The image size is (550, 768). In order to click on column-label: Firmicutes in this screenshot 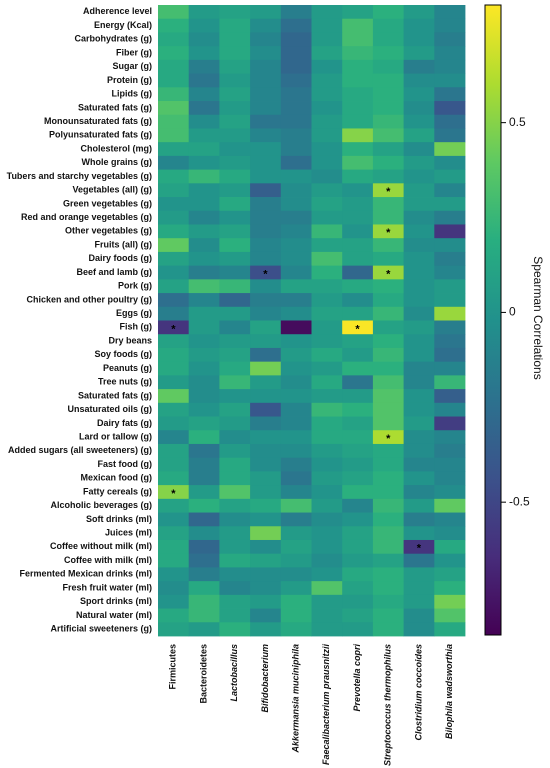, I will do `click(173, 667)`.